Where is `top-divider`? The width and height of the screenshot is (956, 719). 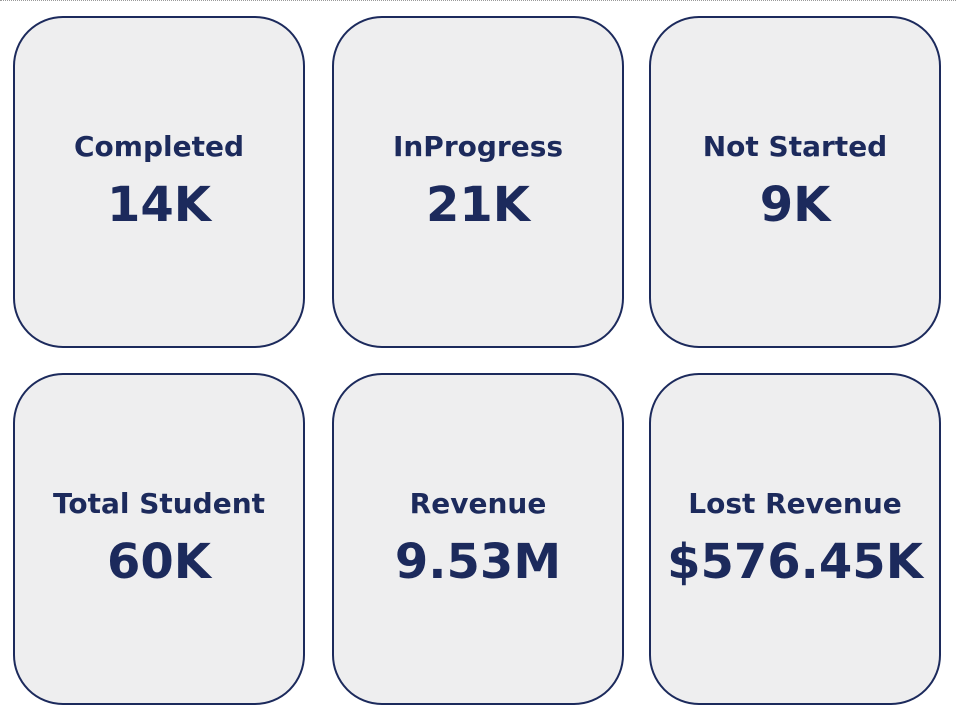
top-divider is located at coordinates (478, 0).